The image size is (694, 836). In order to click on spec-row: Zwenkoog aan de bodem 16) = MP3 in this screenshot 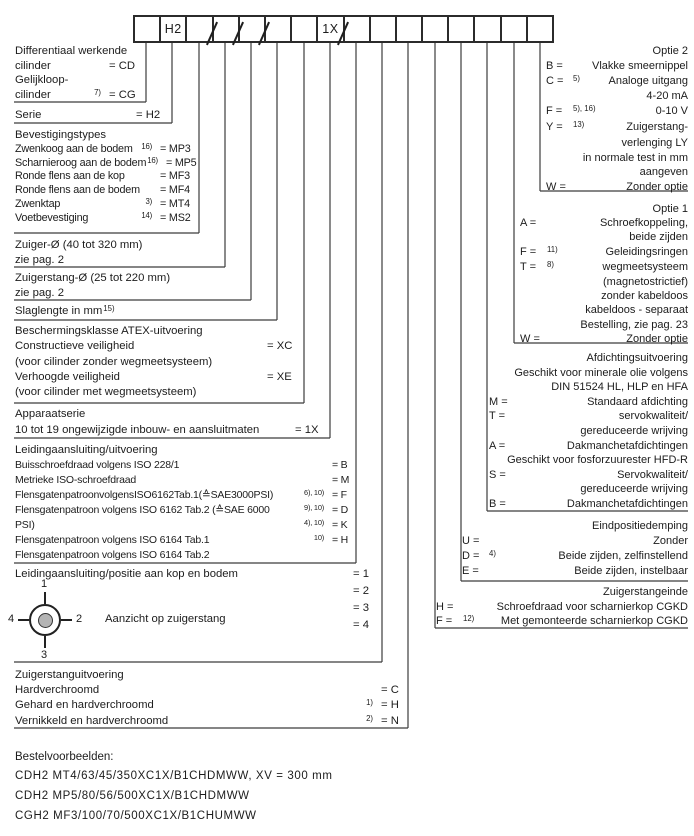, I will do `click(105, 149)`.